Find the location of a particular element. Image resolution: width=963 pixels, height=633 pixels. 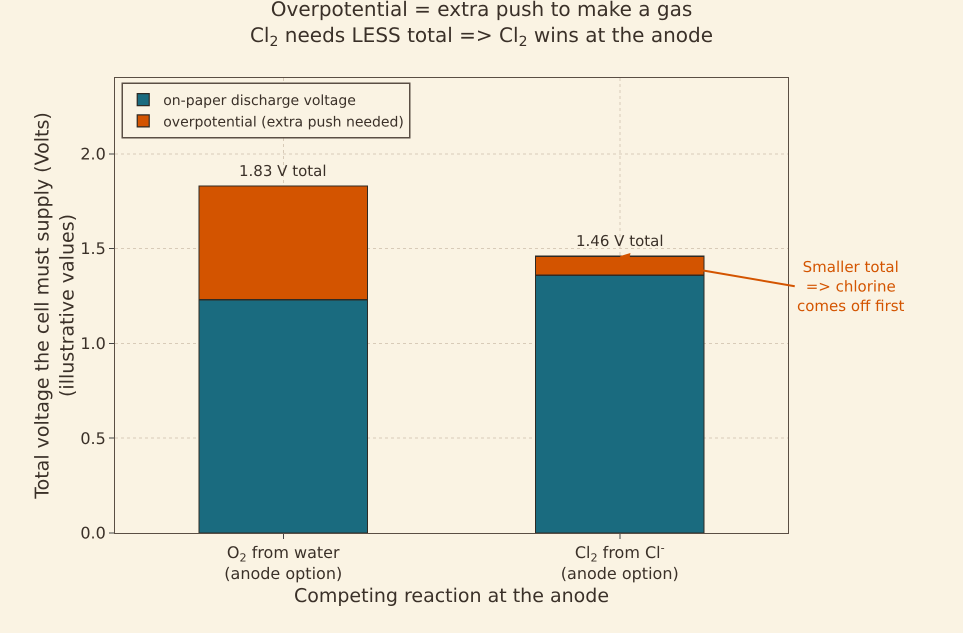

y-tick-label: 2.0 is located at coordinates (93, 154).